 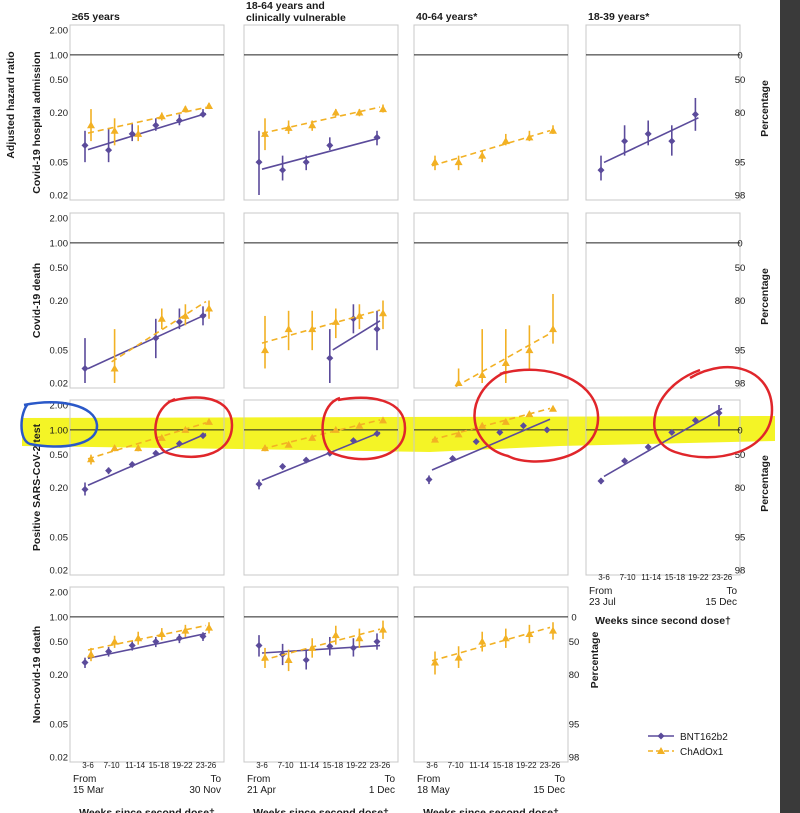 I want to click on x-tick-label: 3-6, so click(x=88, y=765).